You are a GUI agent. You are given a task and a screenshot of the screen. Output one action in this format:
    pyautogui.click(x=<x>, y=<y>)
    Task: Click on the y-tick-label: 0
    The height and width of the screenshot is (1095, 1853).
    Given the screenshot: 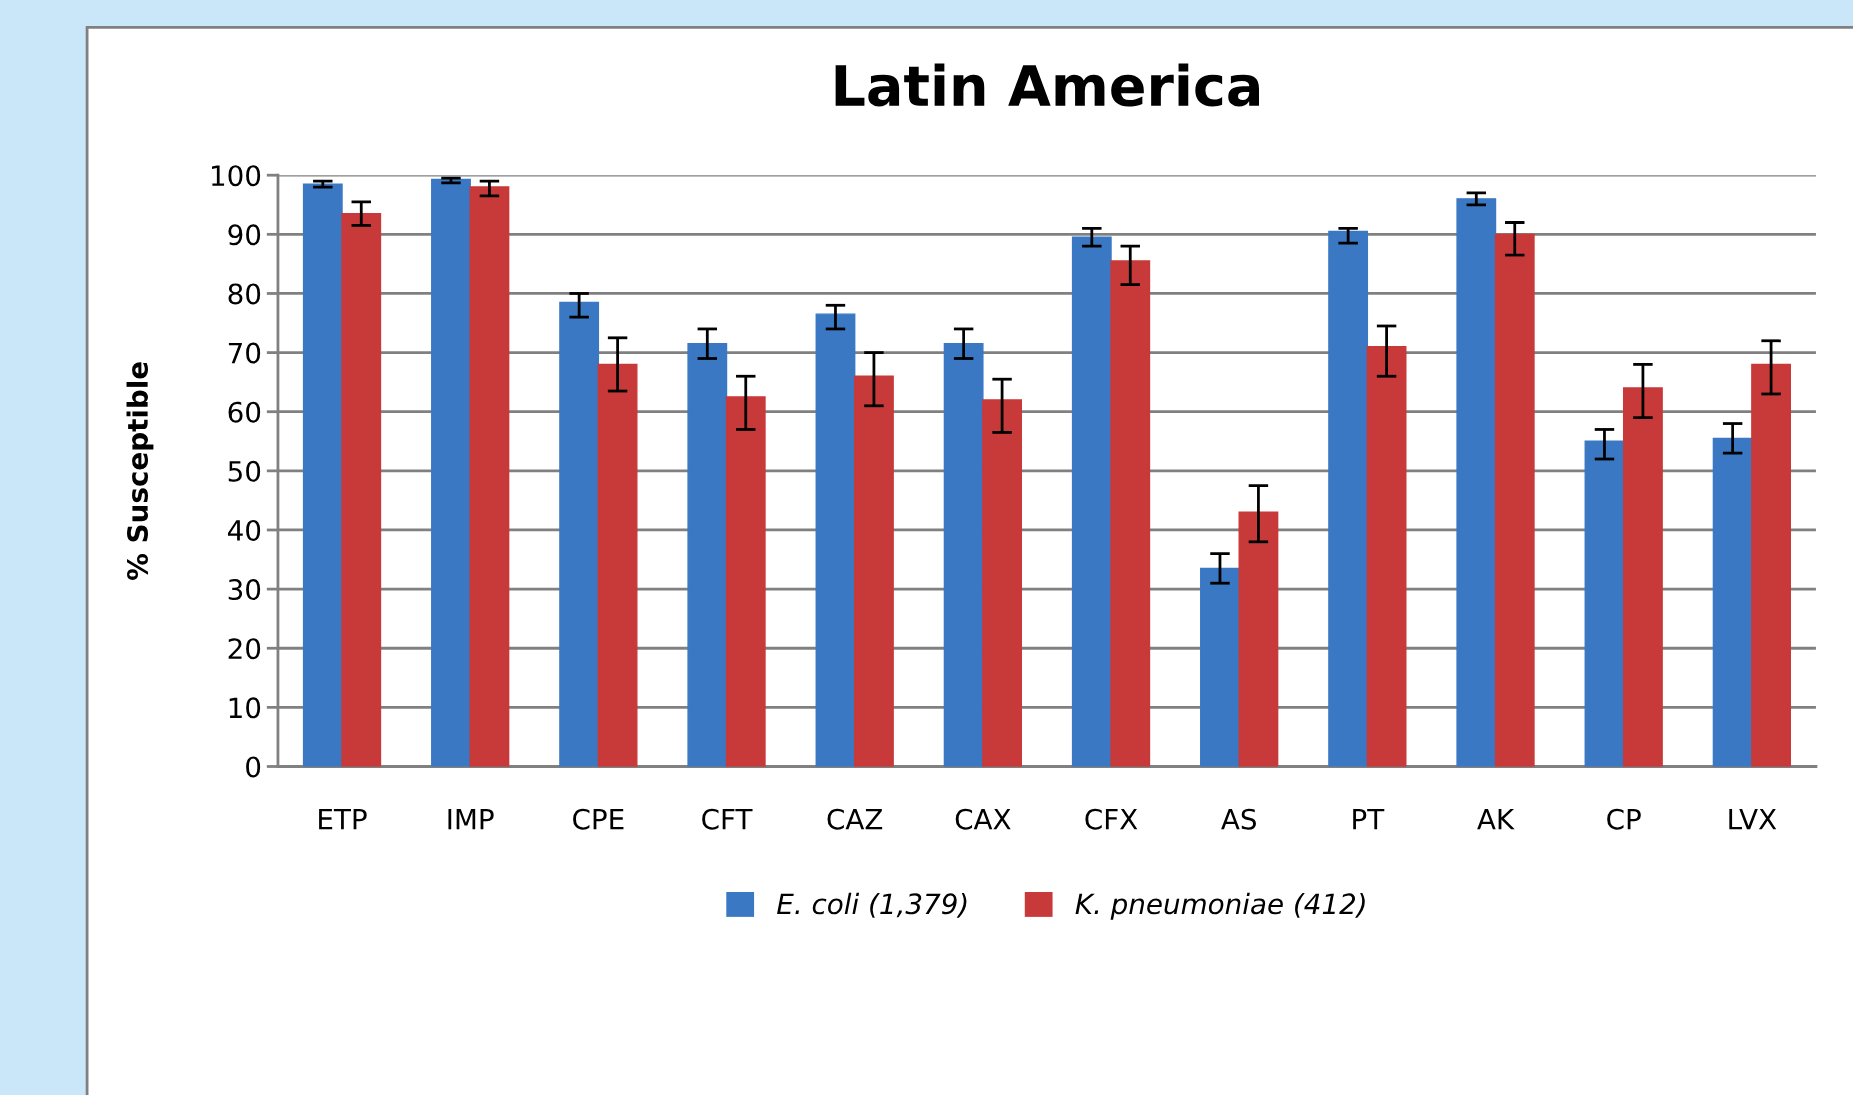 What is the action you would take?
    pyautogui.click(x=253, y=767)
    